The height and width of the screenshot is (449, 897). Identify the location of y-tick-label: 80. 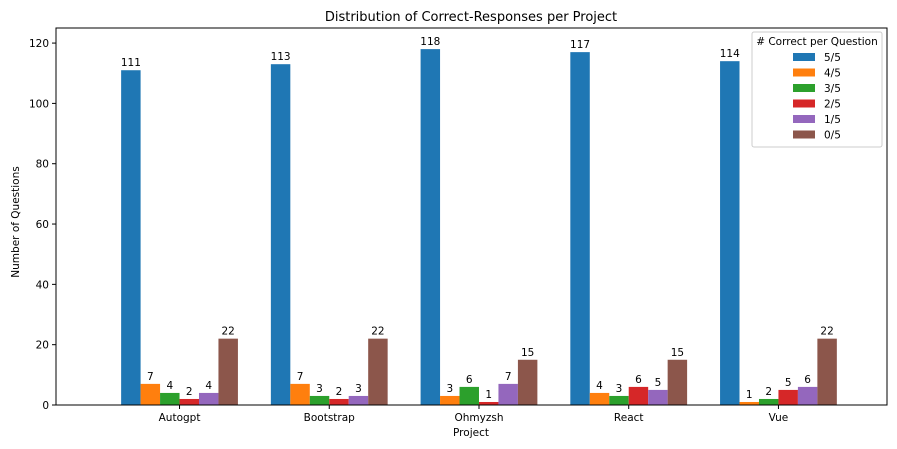
(42, 165).